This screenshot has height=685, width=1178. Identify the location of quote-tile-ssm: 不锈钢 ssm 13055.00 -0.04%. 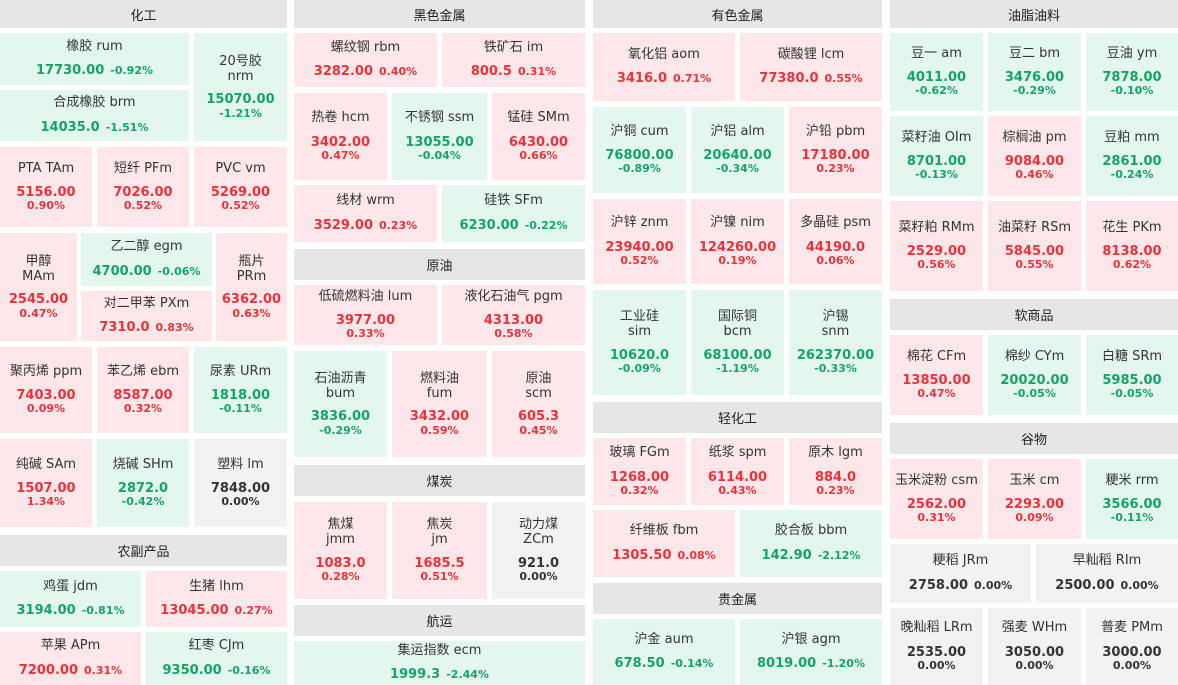
(439, 136).